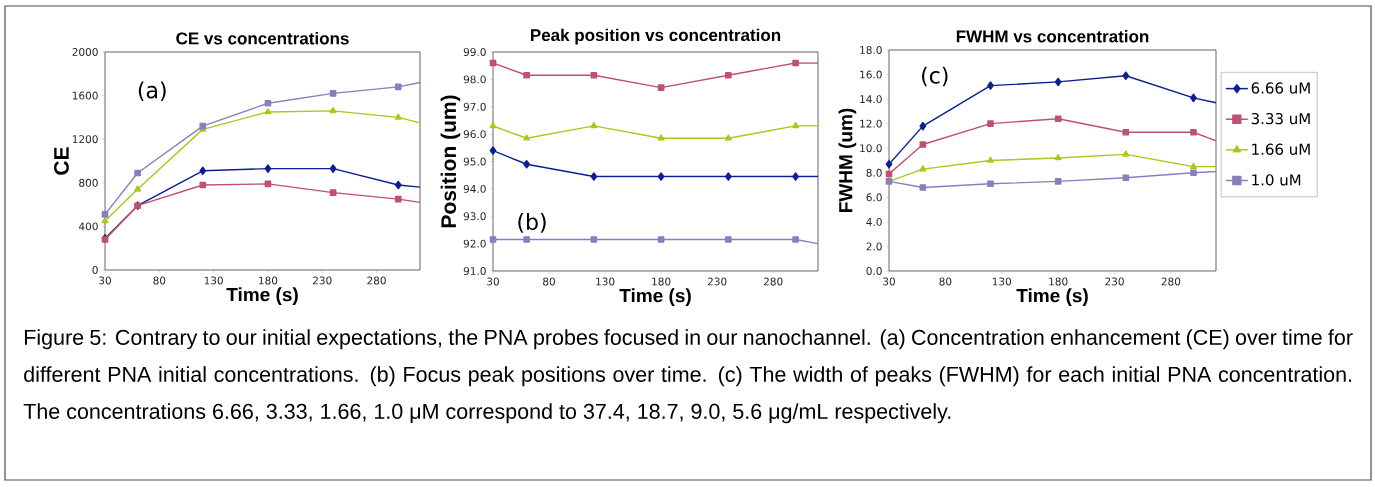 Image resolution: width=1375 pixels, height=487 pixels. I want to click on y-tick-label: 2000, so click(85, 52).